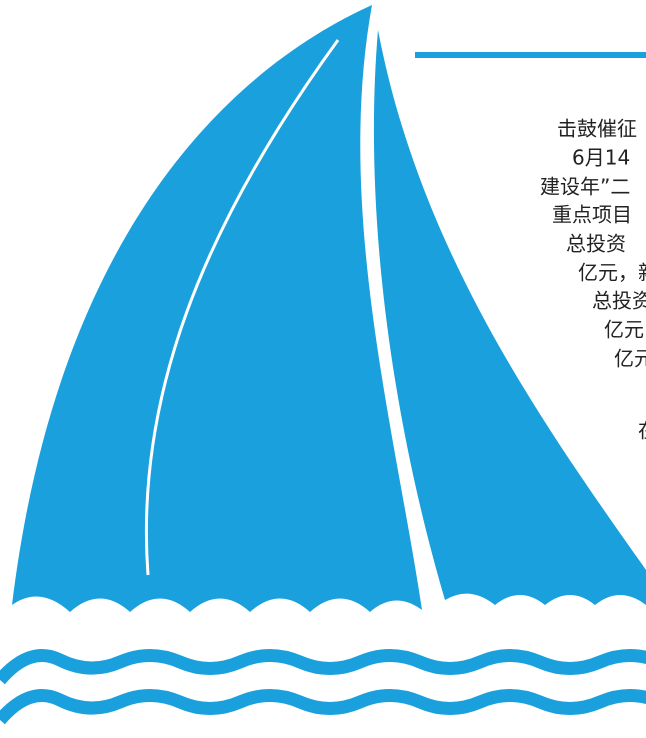 The height and width of the screenshot is (738, 646). Describe the element at coordinates (585, 187) in the screenshot. I see `text-line: 建设年”二` at that location.